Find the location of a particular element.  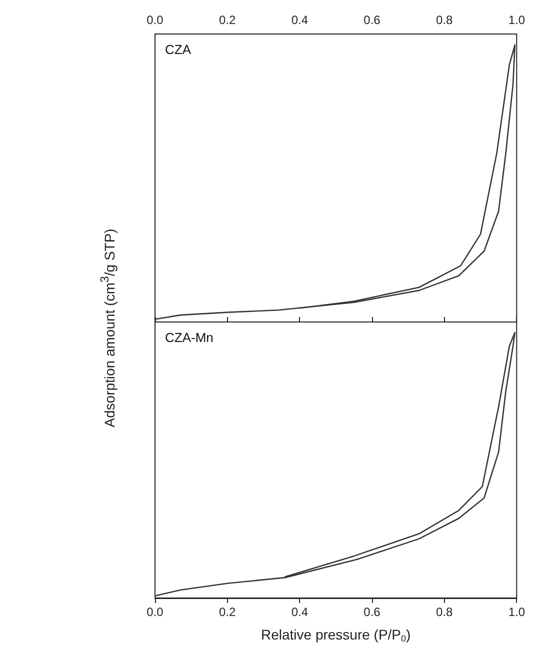

chart-title: CZA is located at coordinates (178, 49).